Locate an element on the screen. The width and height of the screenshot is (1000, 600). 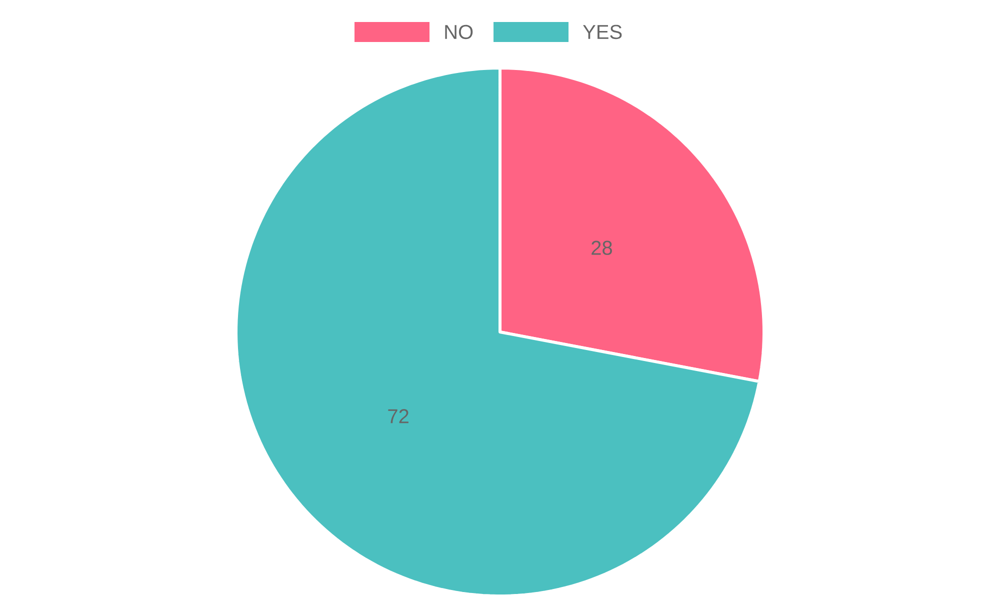
legend-label: NO is located at coordinates (459, 32).